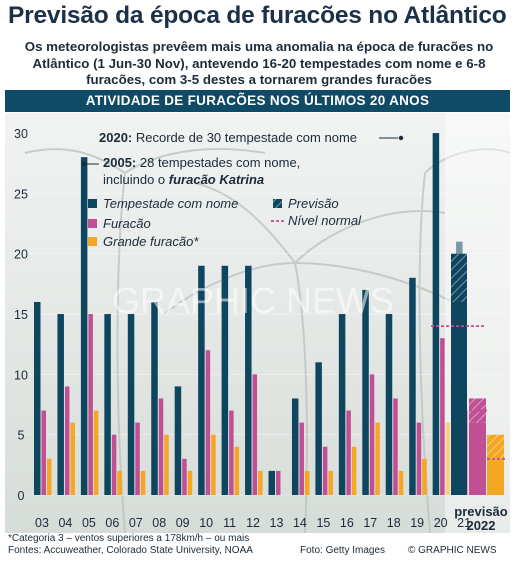  Describe the element at coordinates (470, 323) in the screenshot. I see `forecast-layer` at that location.